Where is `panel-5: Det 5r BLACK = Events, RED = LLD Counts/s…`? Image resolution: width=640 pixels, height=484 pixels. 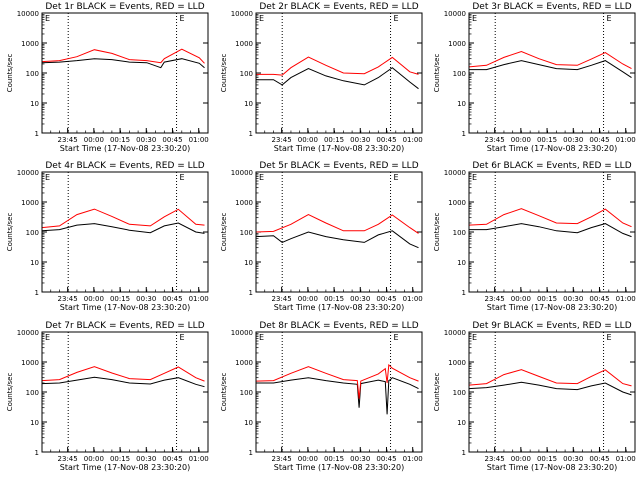
panel-5: Det 5r BLACK = Events, RED = LLD Counts/s… is located at coordinates (321, 236).